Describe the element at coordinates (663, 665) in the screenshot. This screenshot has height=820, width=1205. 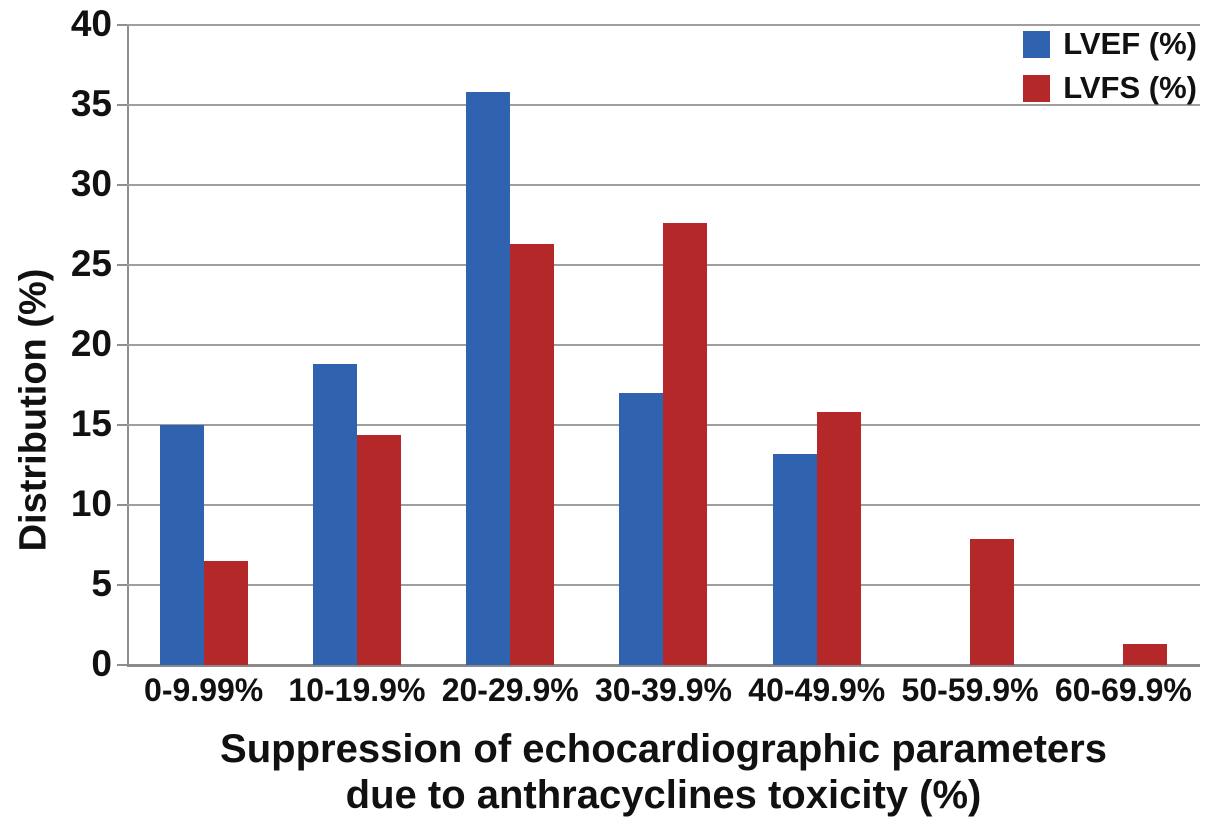
I see `x-axis-line` at that location.